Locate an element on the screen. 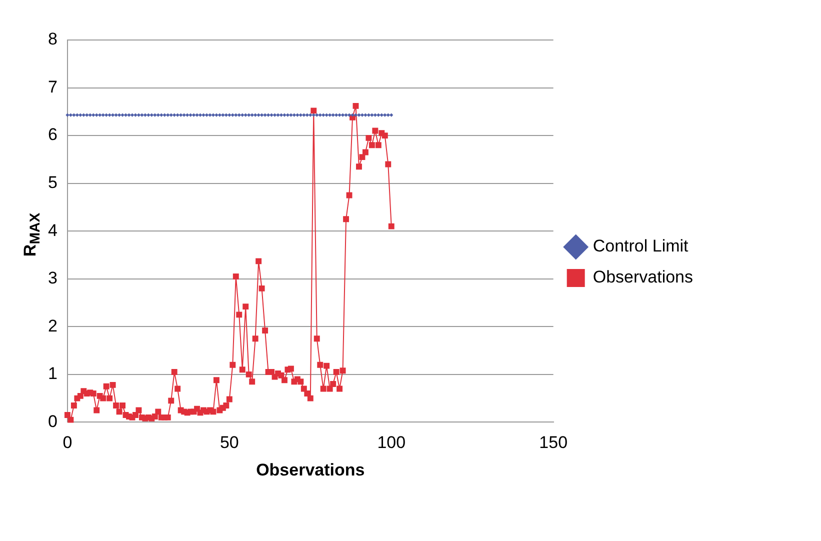 The width and height of the screenshot is (821, 541). y-tick-label: 0 is located at coordinates (53, 421).